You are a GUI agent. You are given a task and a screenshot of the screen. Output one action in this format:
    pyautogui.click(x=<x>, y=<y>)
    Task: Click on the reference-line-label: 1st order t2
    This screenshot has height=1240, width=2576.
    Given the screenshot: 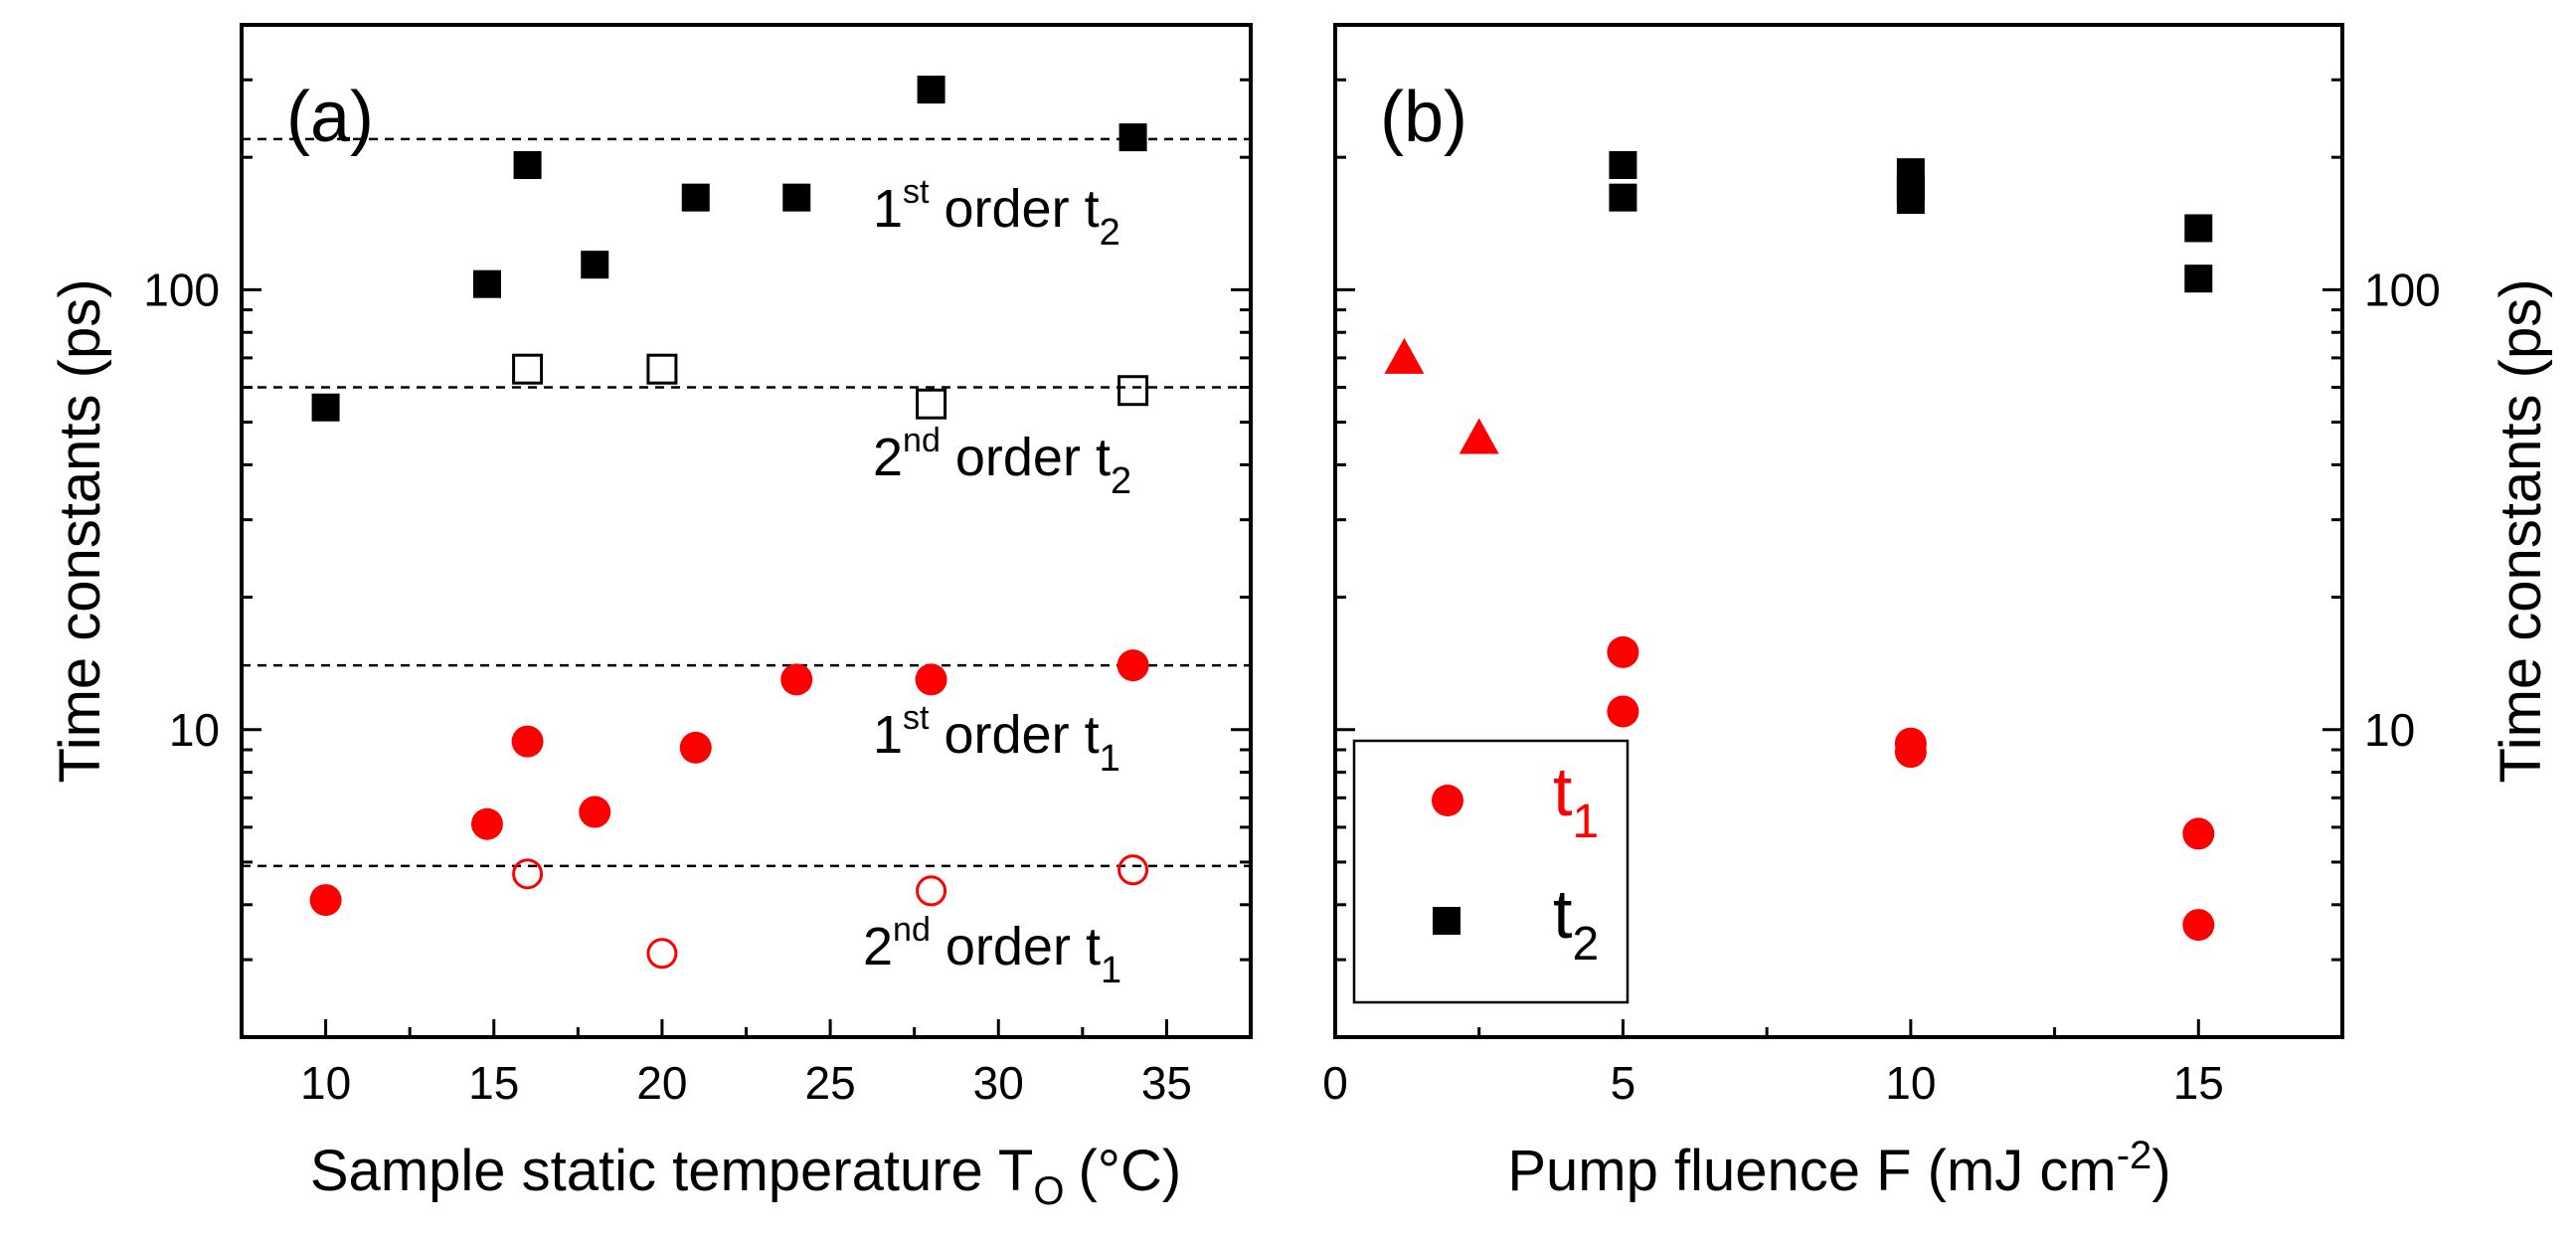 What is the action you would take?
    pyautogui.click(x=996, y=213)
    